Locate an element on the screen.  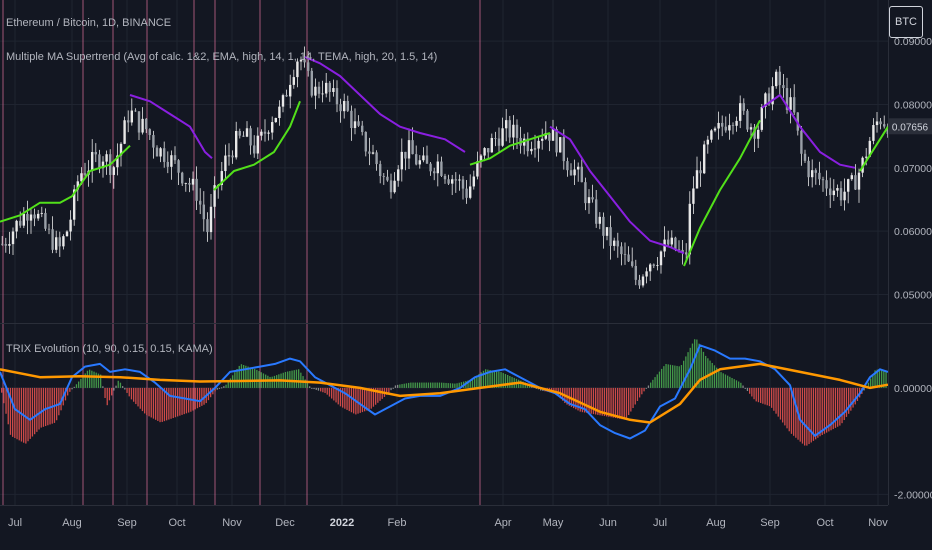
symbol-title: Ethereum / Bitcoin, 1D, BINANCE is located at coordinates (89, 23).